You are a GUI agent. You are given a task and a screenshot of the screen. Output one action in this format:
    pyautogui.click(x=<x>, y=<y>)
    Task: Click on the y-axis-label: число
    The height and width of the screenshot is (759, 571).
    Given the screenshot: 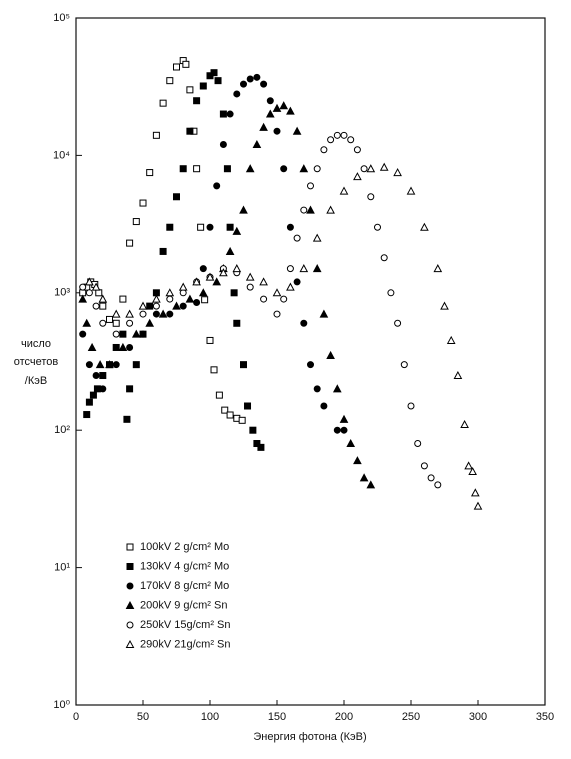 What is the action you would take?
    pyautogui.click(x=36, y=344)
    